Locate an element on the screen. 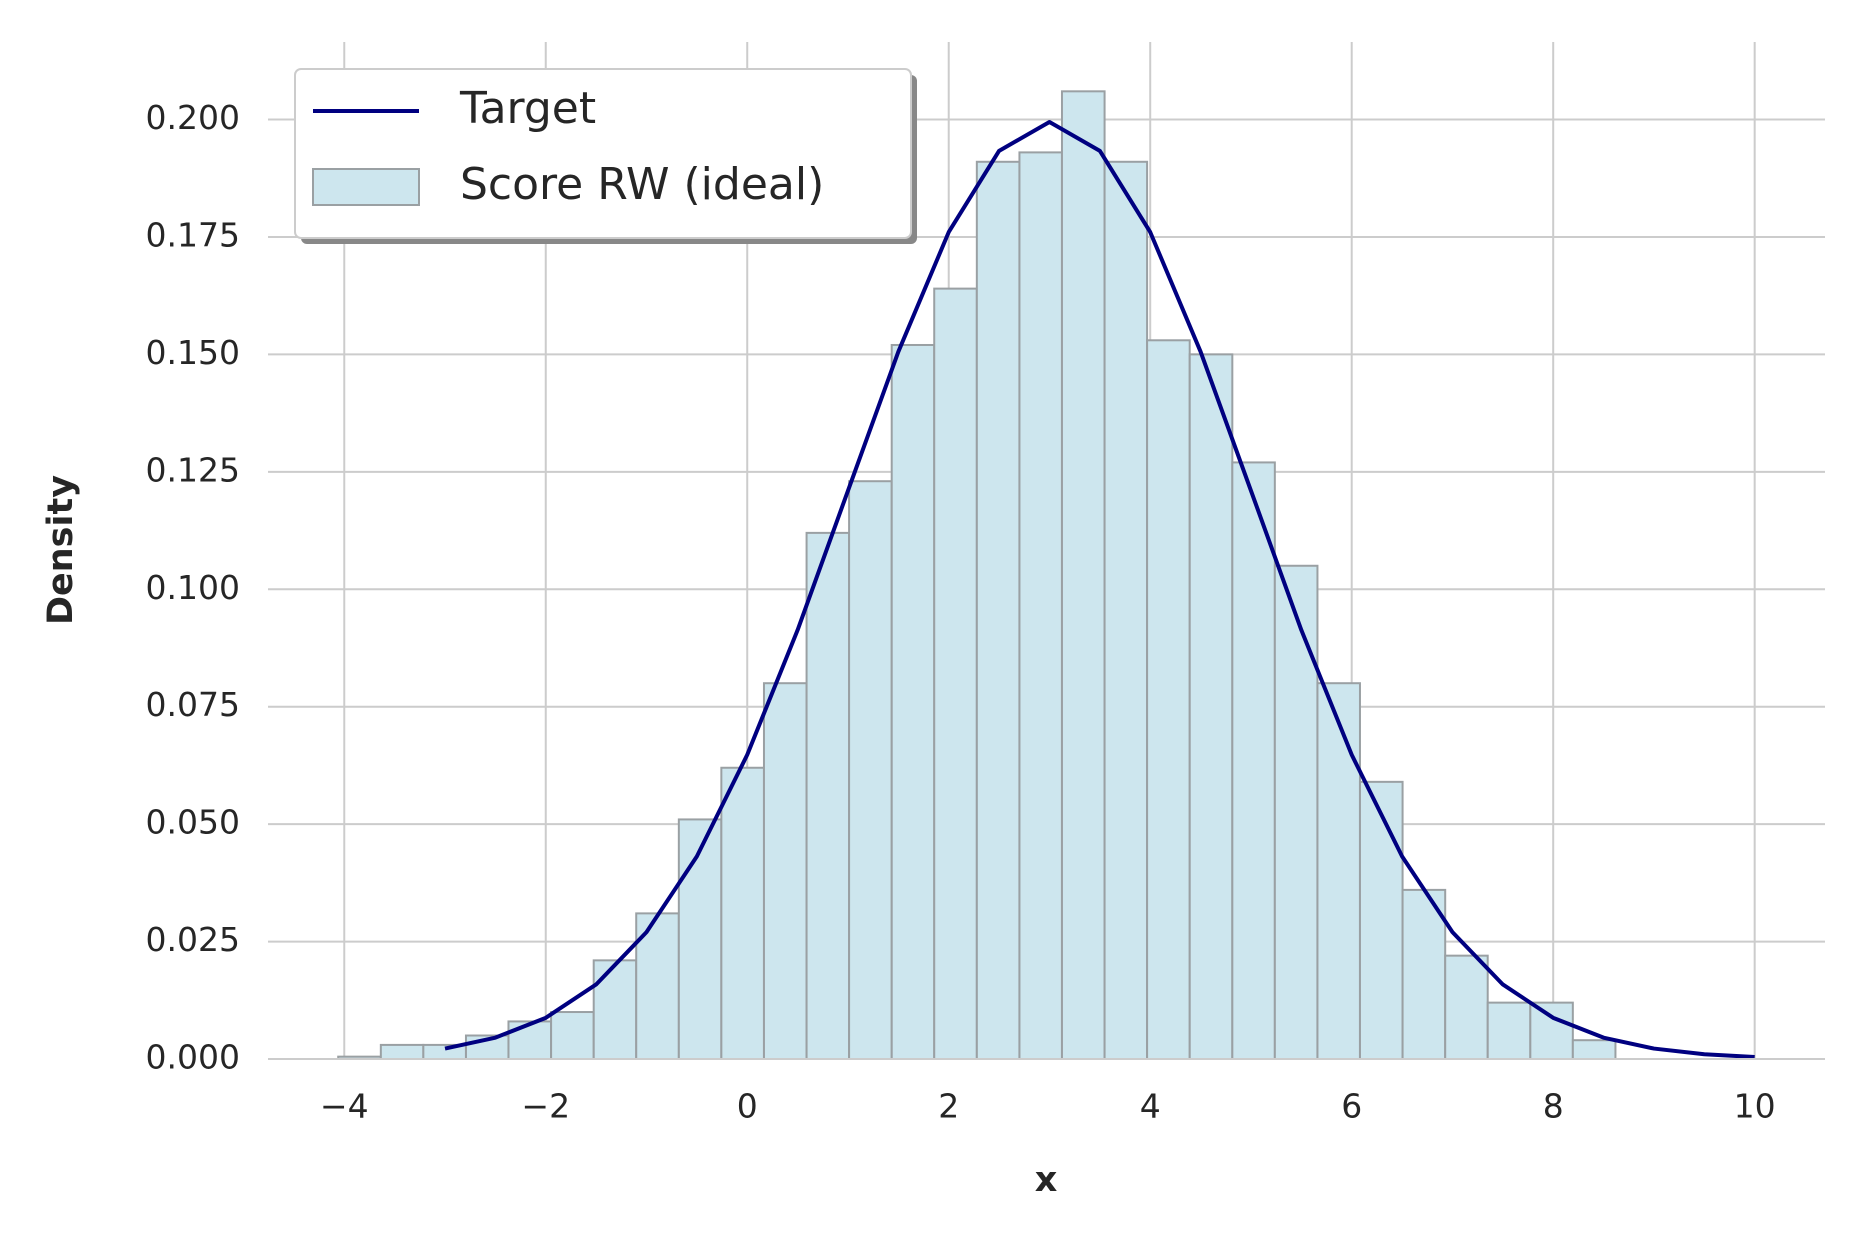  x-tick-label: 10 is located at coordinates (1755, 1106).